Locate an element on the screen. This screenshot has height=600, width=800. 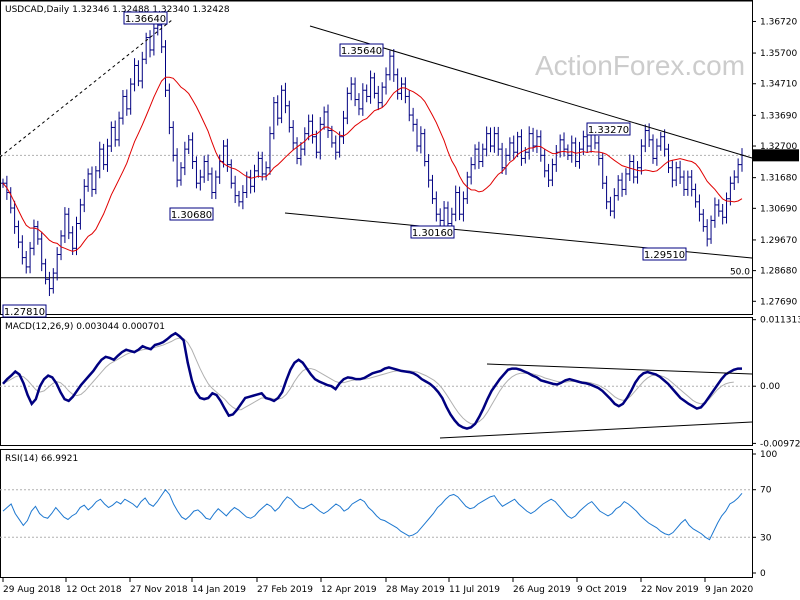
rsi-layer is located at coordinates (376, 514).